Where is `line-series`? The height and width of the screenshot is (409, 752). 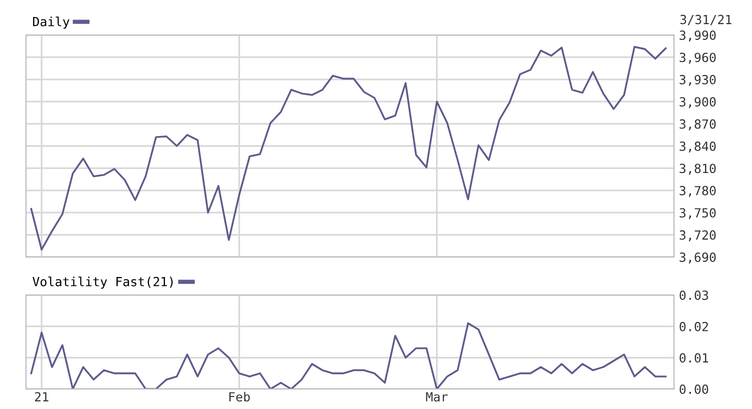 line-series is located at coordinates (348, 355).